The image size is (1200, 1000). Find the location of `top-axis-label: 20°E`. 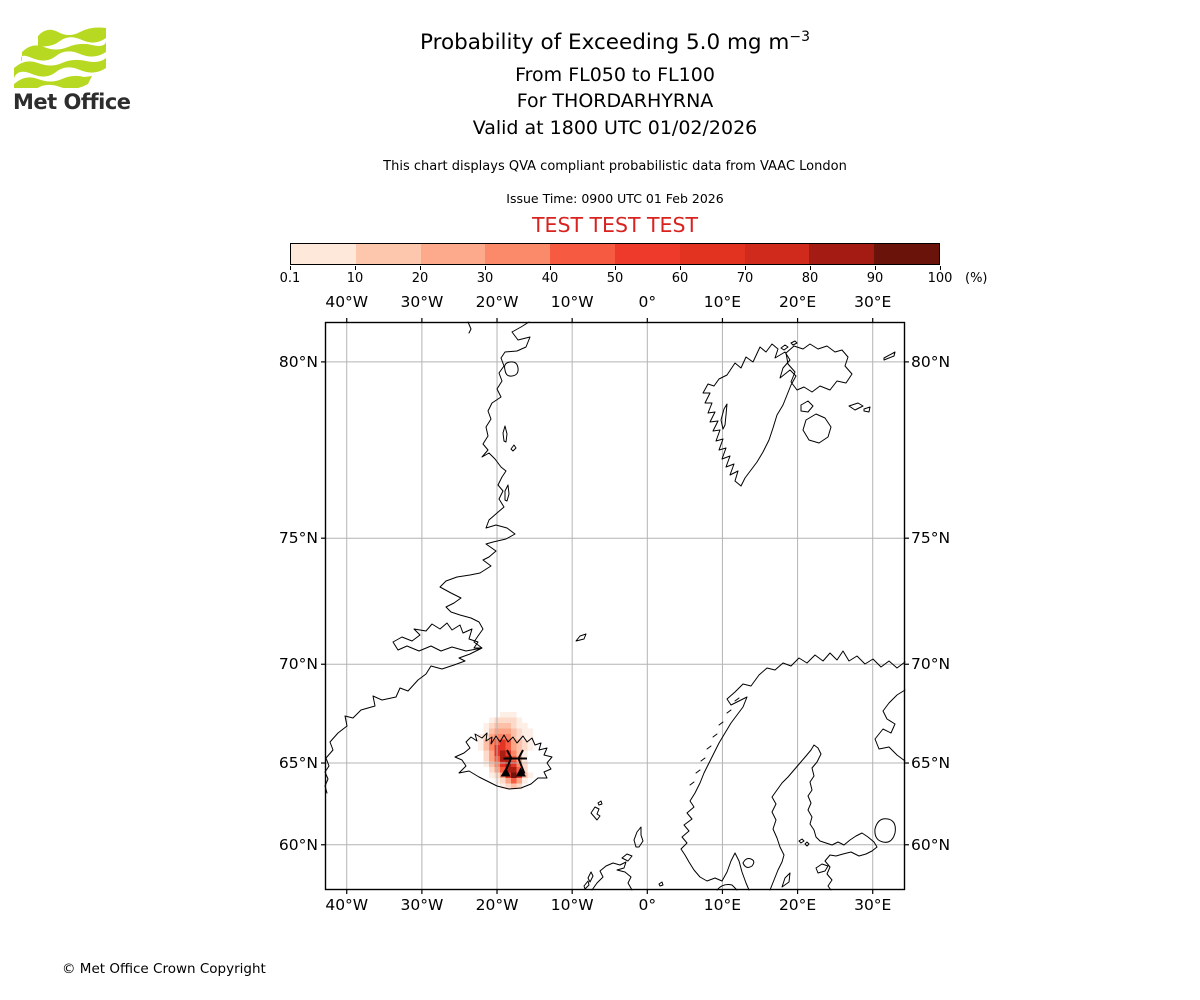

top-axis-label: 20°E is located at coordinates (797, 302).